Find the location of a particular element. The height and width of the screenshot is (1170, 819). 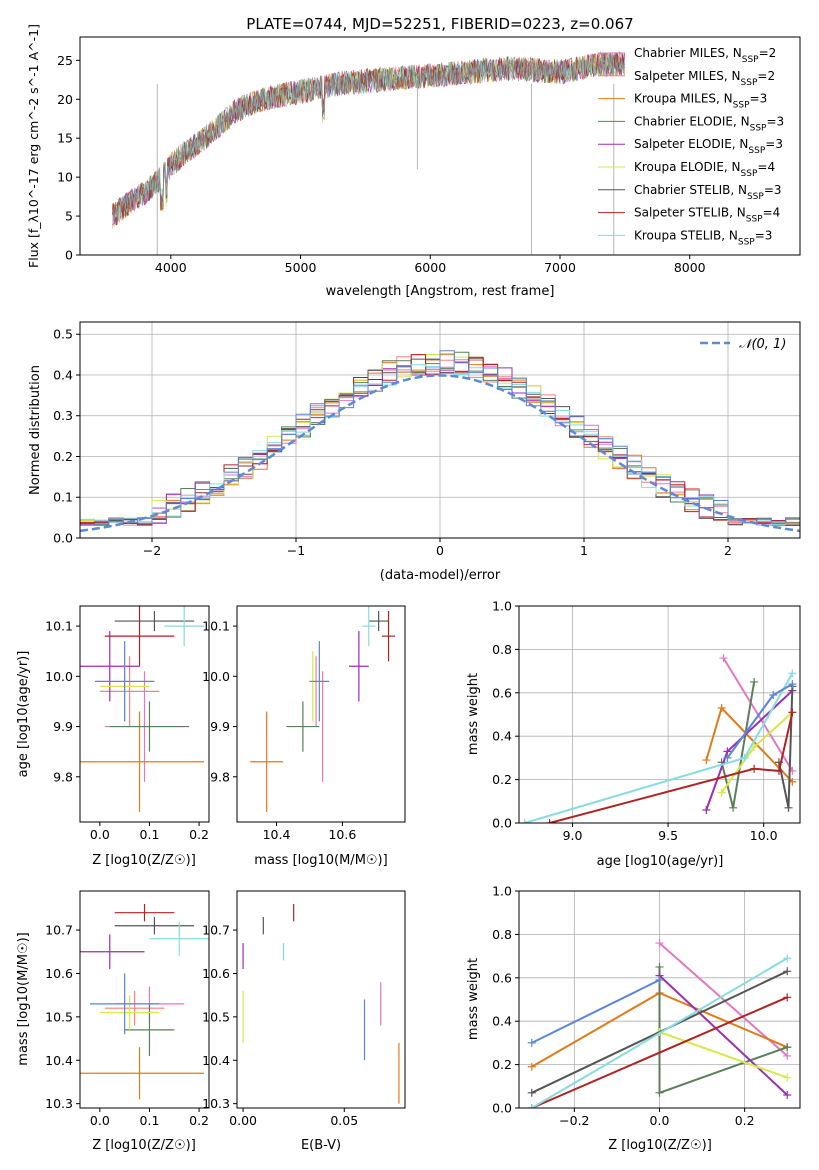

y-tick-label: 10 is located at coordinates (65, 177).